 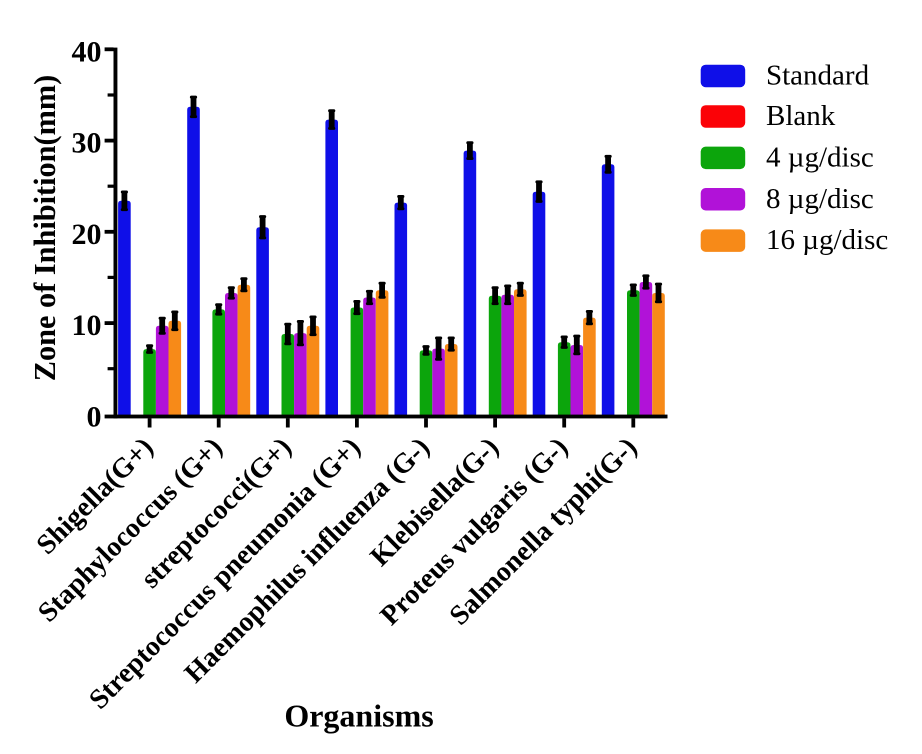 What do you see at coordinates (827, 240) in the screenshot?
I see `svg-text: 16 µg/disc` at bounding box center [827, 240].